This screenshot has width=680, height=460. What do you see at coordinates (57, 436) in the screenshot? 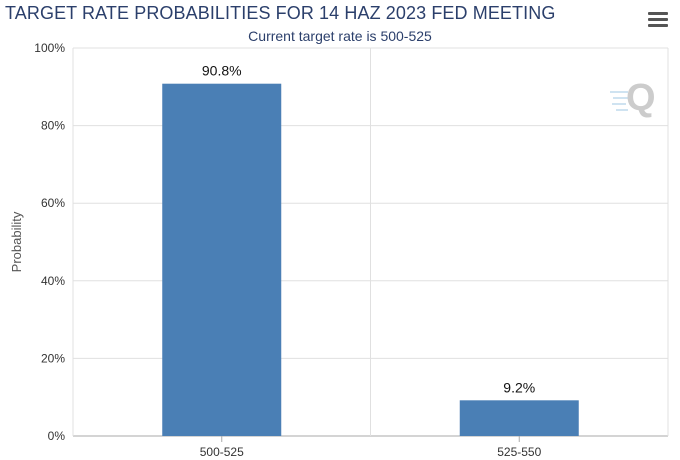
I see `y-tick-label: 0%` at bounding box center [57, 436].